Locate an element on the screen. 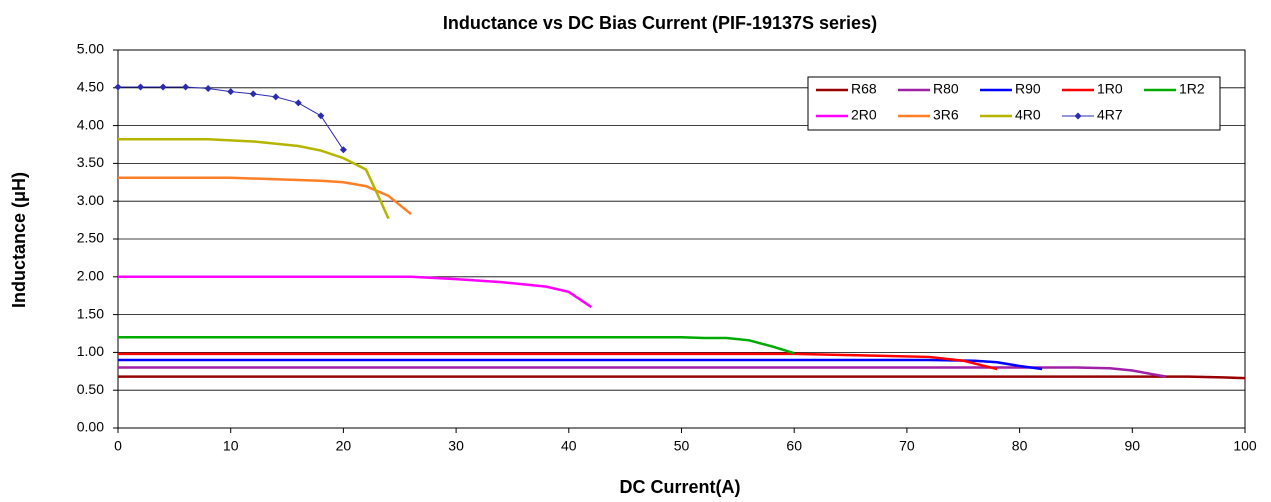 This screenshot has height=502, width=1271. legend-label: 1R0 is located at coordinates (1110, 89).